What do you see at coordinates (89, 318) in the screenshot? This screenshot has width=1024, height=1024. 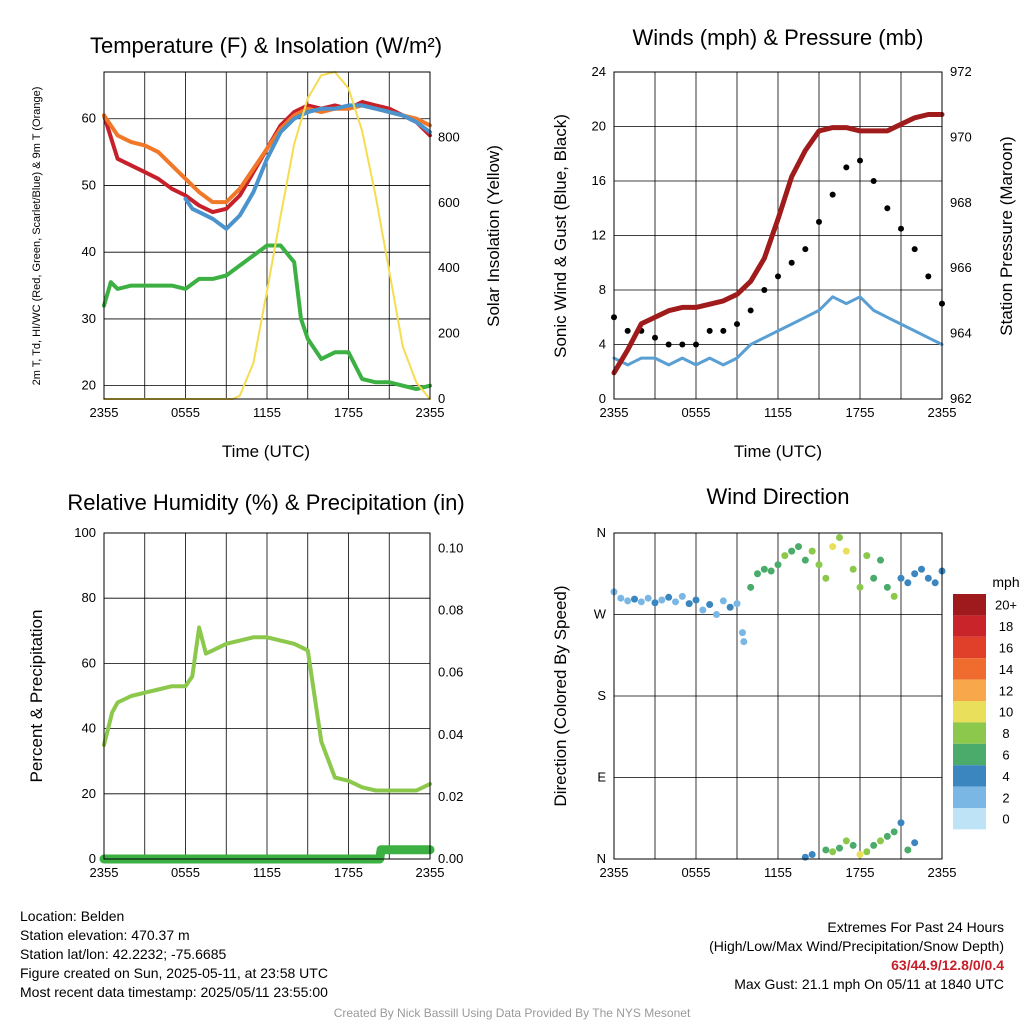 I see `y-tick-label: 30` at bounding box center [89, 318].